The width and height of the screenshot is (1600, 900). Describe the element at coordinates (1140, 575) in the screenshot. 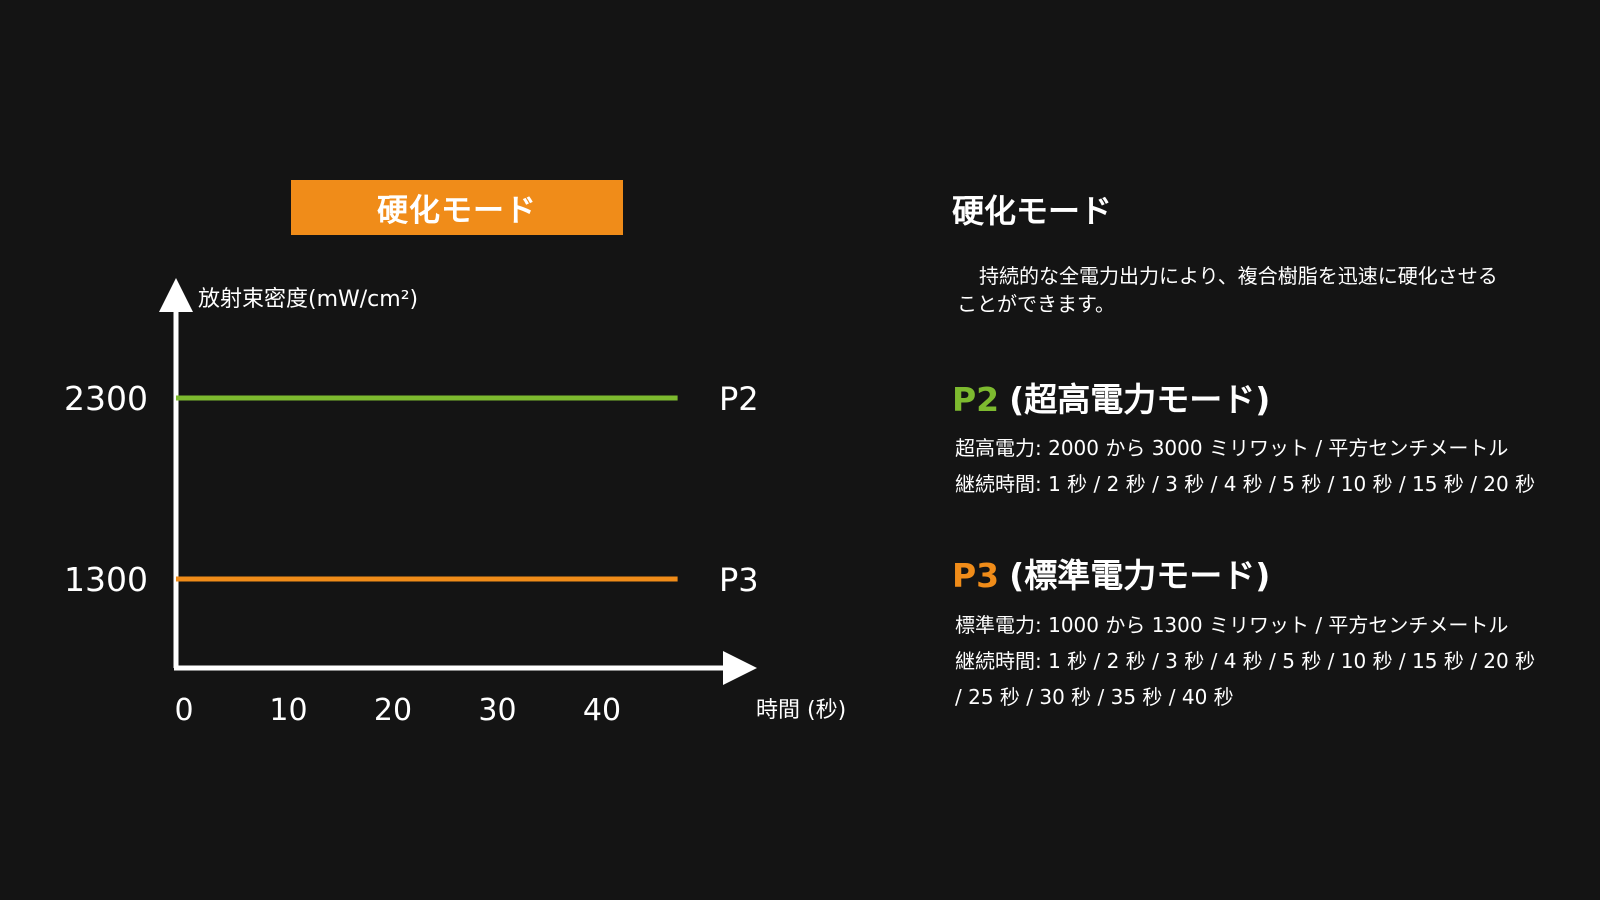

I see `p3-mode-name: (標準電力モード)` at that location.